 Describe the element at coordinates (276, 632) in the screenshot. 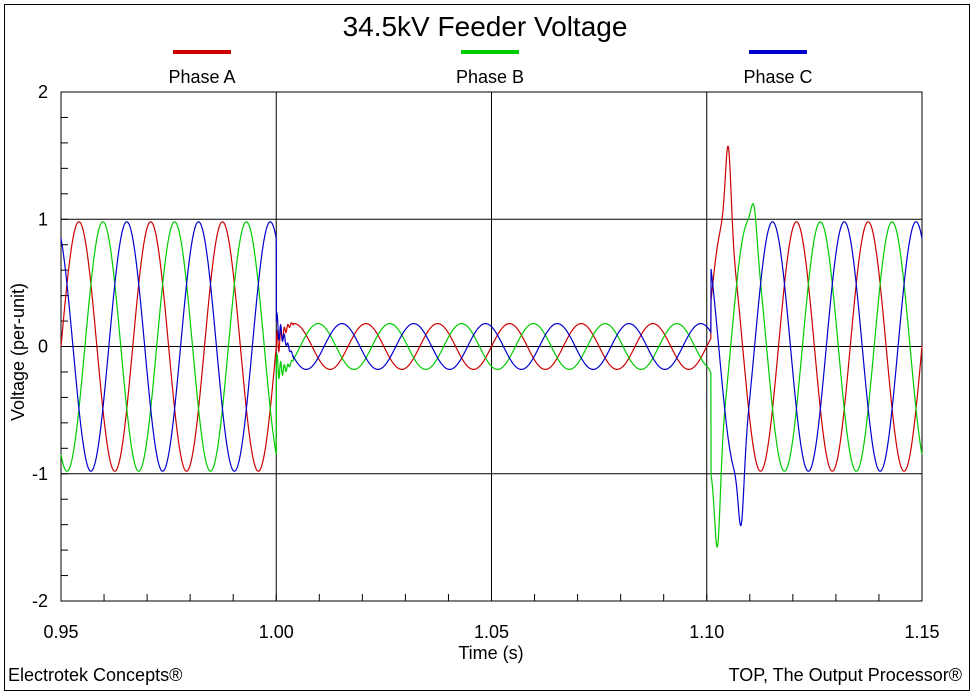

I see `x-tick-label: 1.00` at that location.